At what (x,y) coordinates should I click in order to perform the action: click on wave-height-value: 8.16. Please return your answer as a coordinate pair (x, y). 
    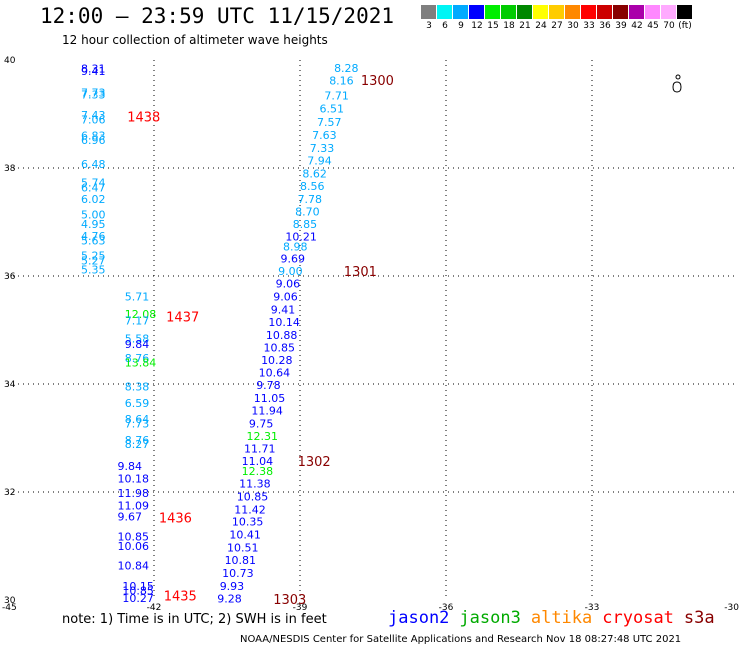
    Looking at the image, I should click on (341, 81).